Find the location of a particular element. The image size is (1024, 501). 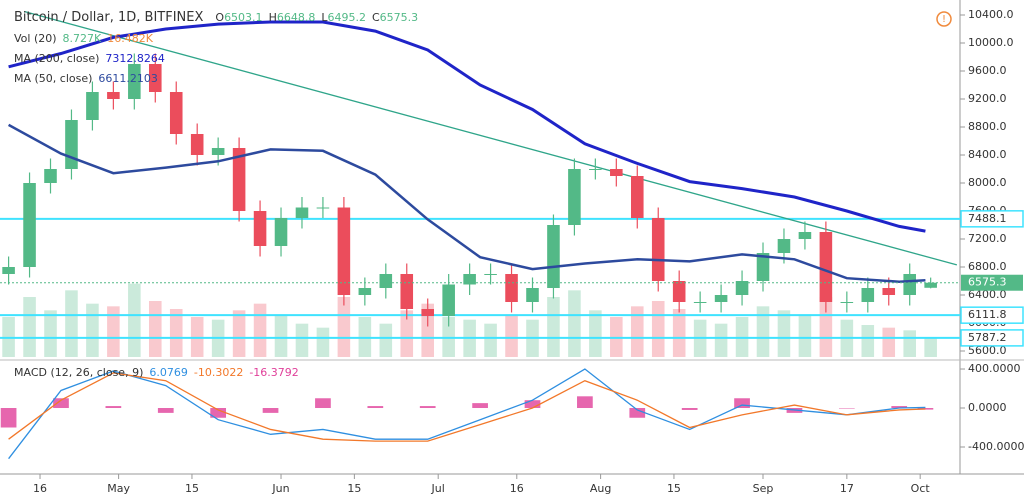

x-tick-label: May is located at coordinates (118, 488).